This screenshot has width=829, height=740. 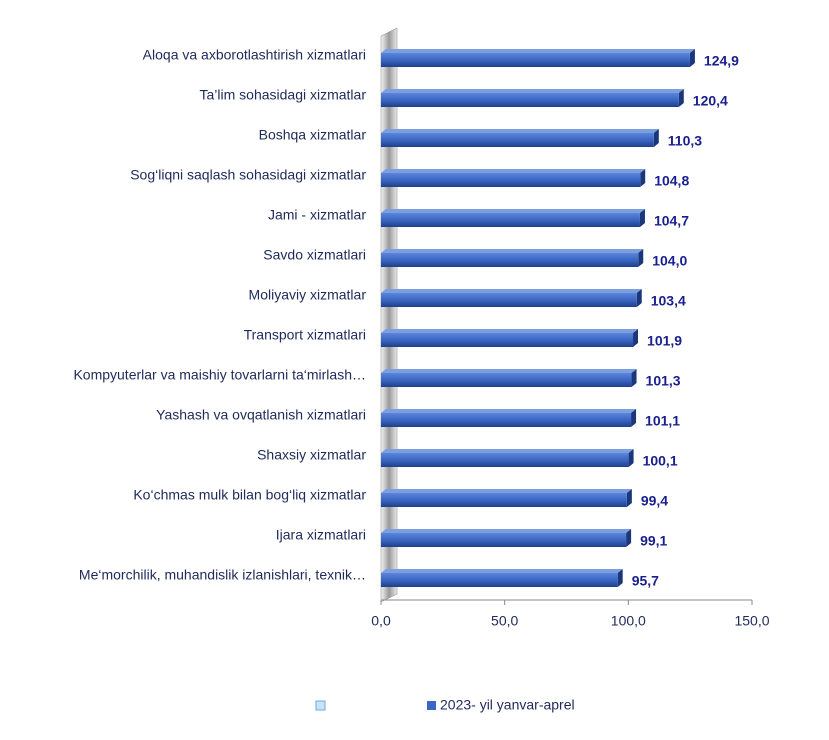 What do you see at coordinates (308, 295) in the screenshot?
I see `y-tick-label: Moliyaviy xizmatlar` at bounding box center [308, 295].